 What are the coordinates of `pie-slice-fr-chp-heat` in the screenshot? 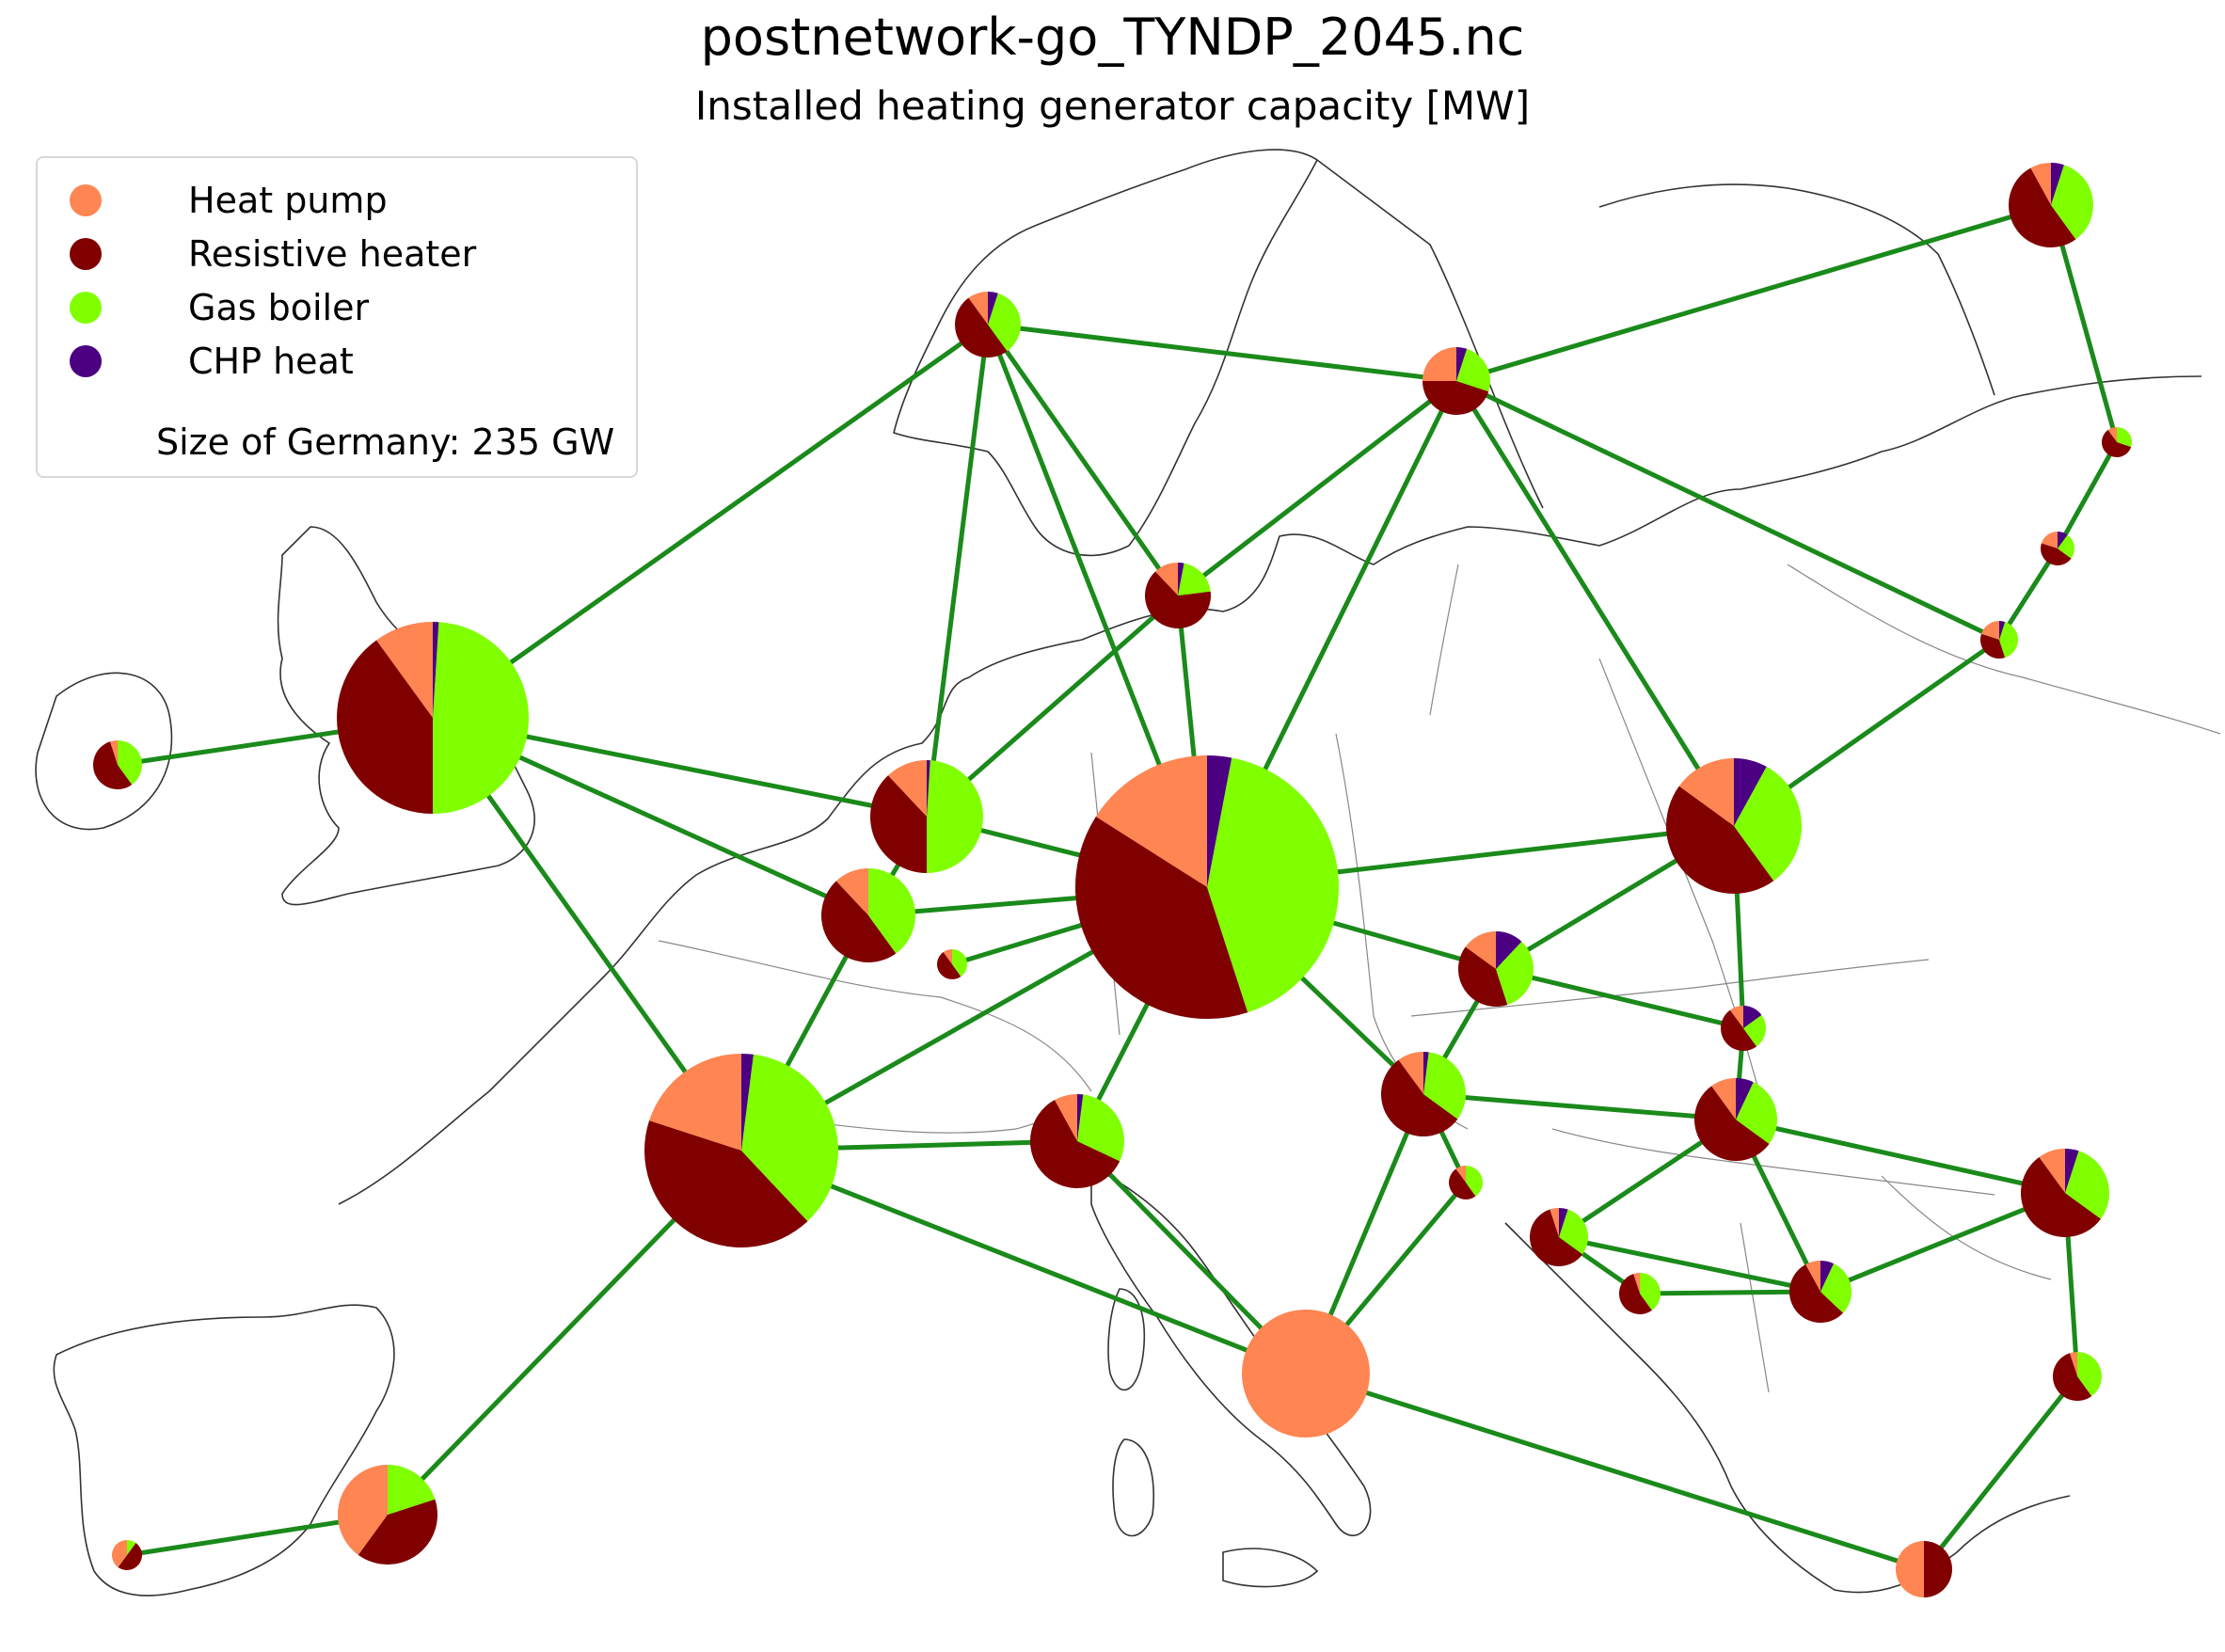 It's located at (747, 1102).